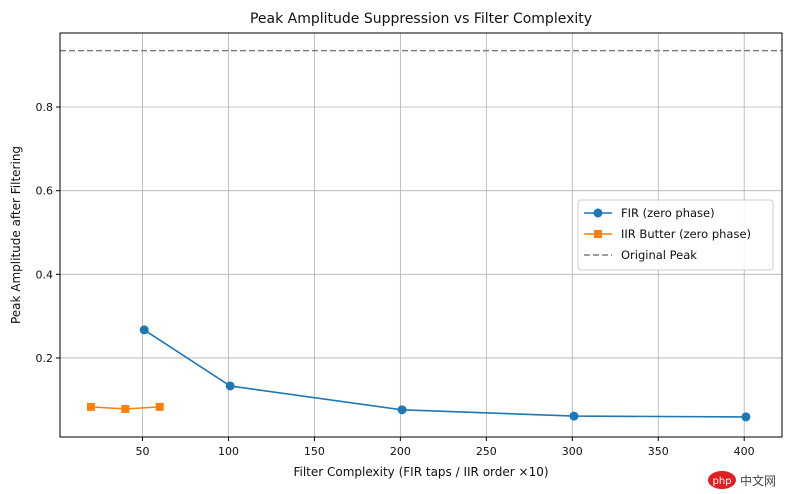 The image size is (790, 494). I want to click on legend-label: IIR Butter (zero phase), so click(686, 234).